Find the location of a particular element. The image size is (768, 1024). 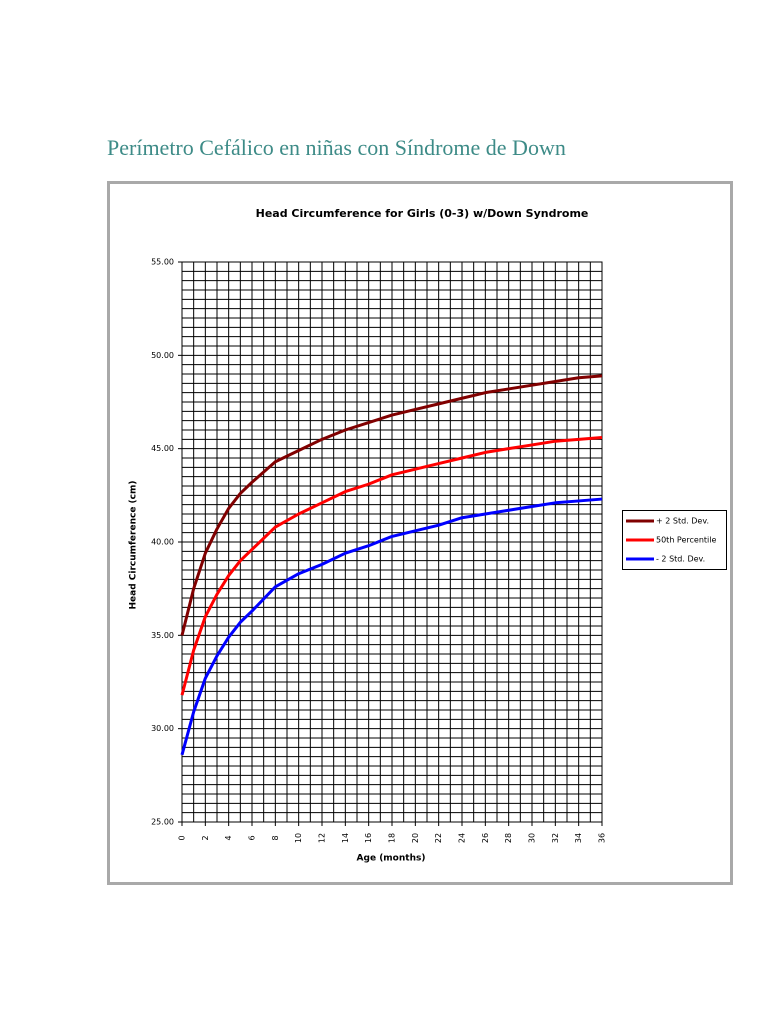

x-tick-label: 0 is located at coordinates (182, 837).